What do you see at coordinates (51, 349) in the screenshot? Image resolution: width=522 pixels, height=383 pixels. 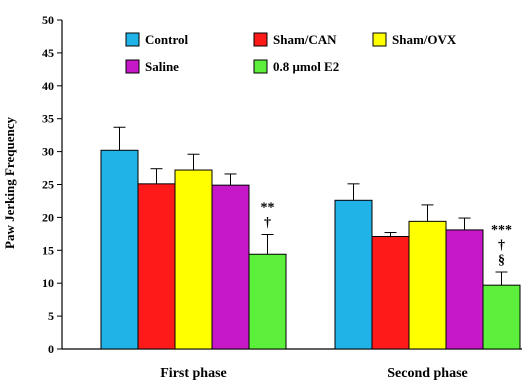 I see `y-tick-label: 0` at bounding box center [51, 349].